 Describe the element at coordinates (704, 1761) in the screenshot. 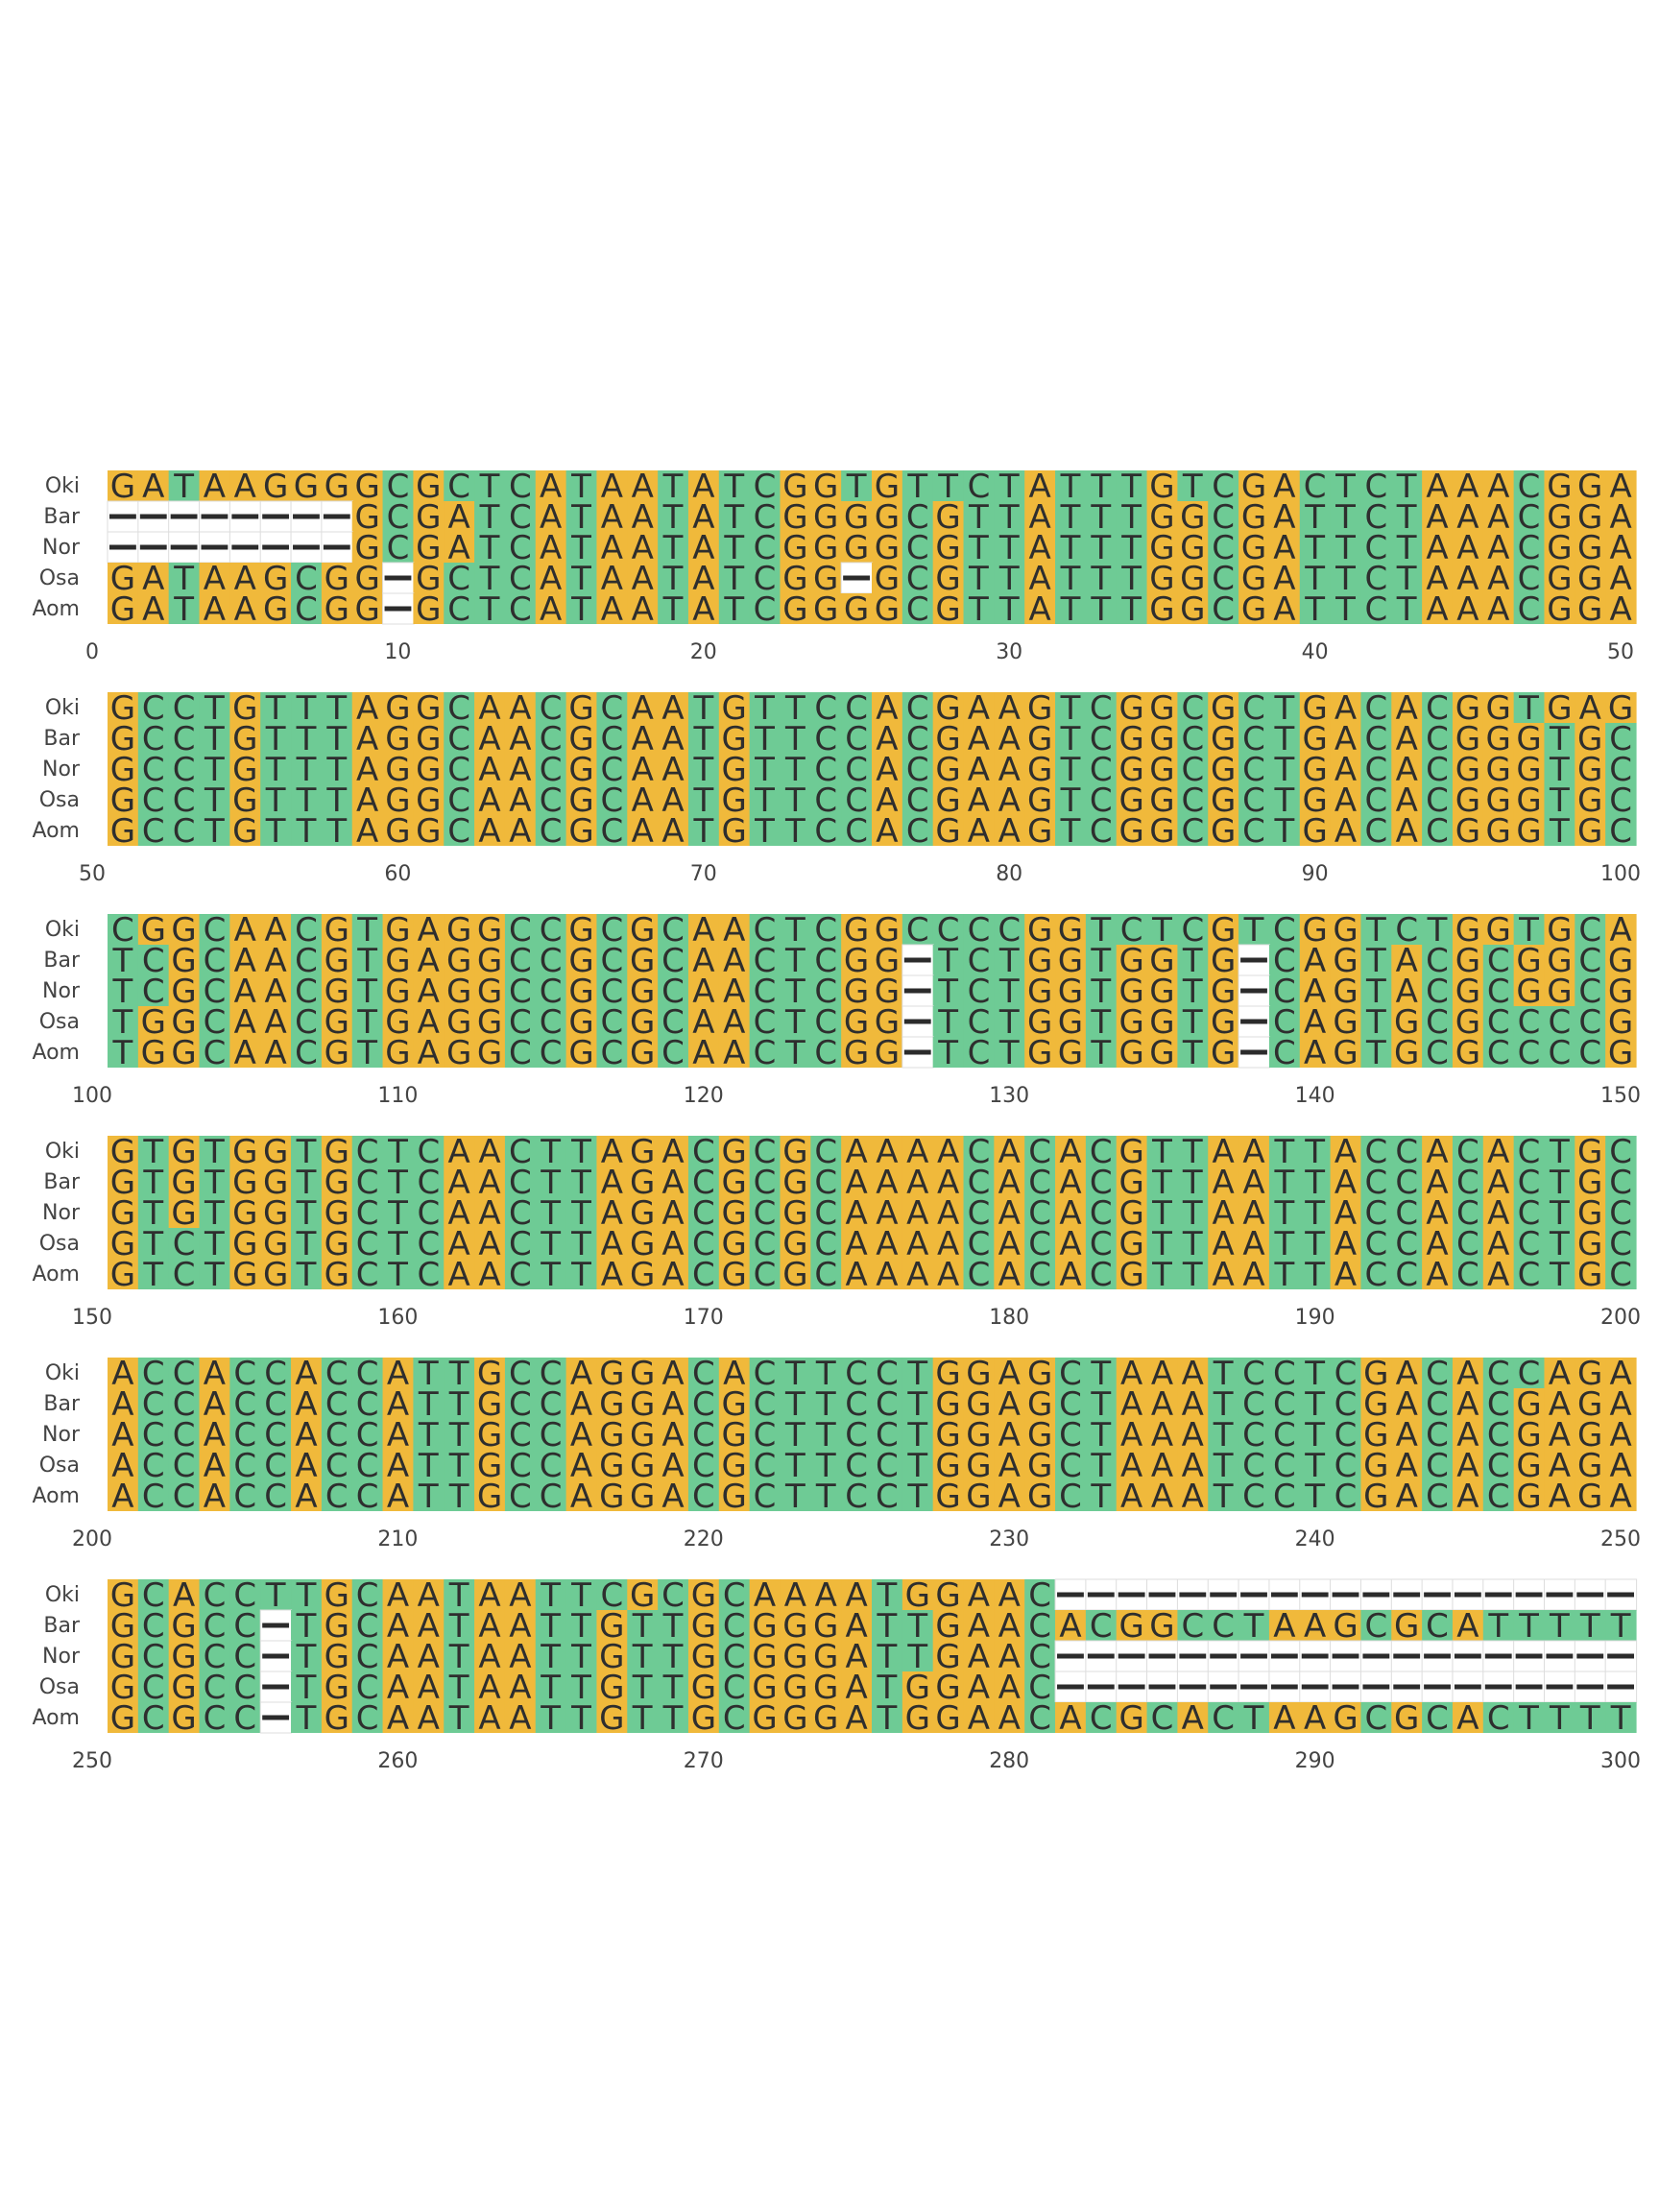

I see `tick-label: 270` at that location.